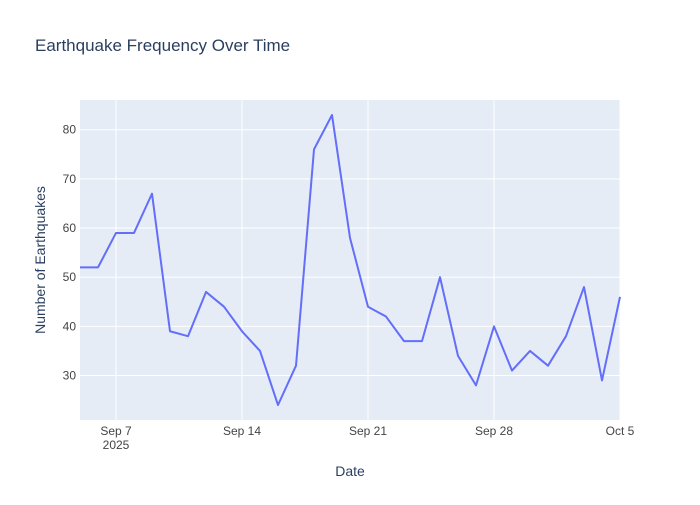 This screenshot has width=700, height=505. Describe the element at coordinates (116, 431) in the screenshot. I see `x-tick-label: Sep 7` at that location.